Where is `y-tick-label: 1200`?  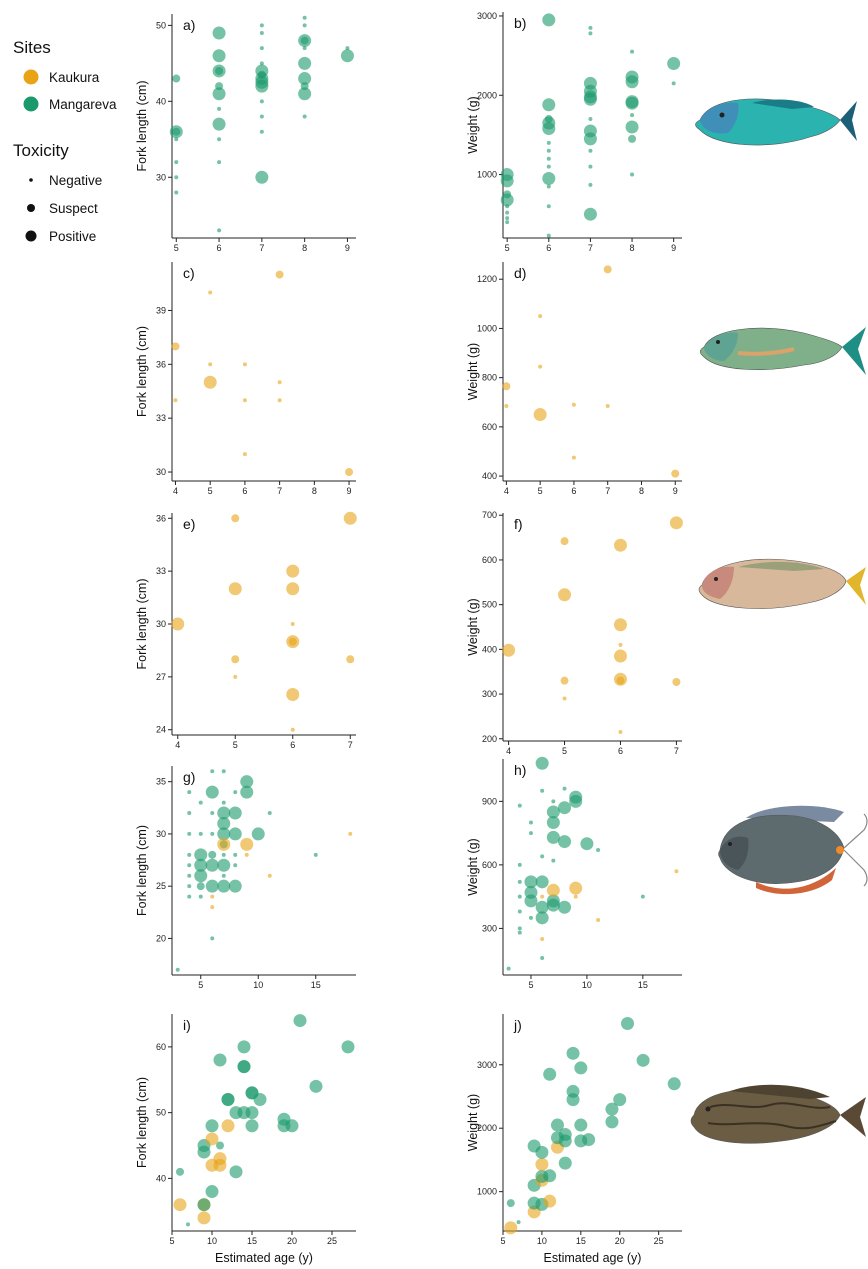
y-tick-label: 1200 is located at coordinates (487, 279).